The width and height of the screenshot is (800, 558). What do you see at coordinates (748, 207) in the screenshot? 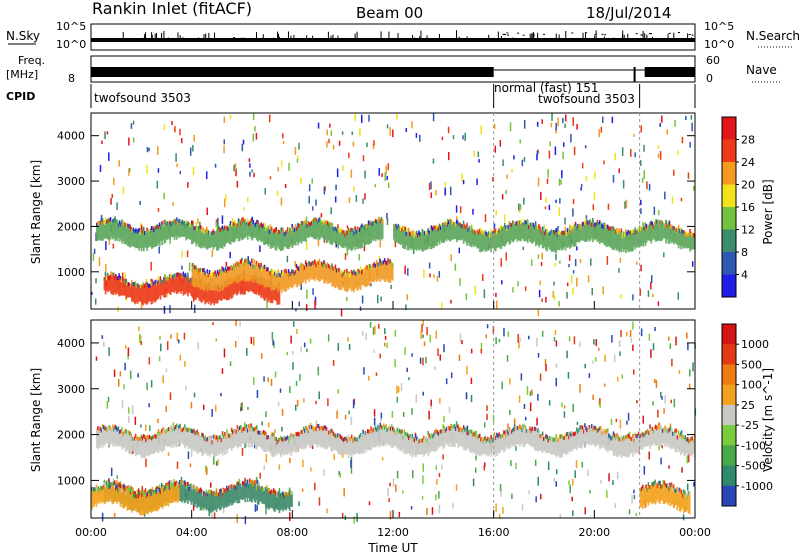
I see `colorbar-tick-label: 16` at bounding box center [748, 207].